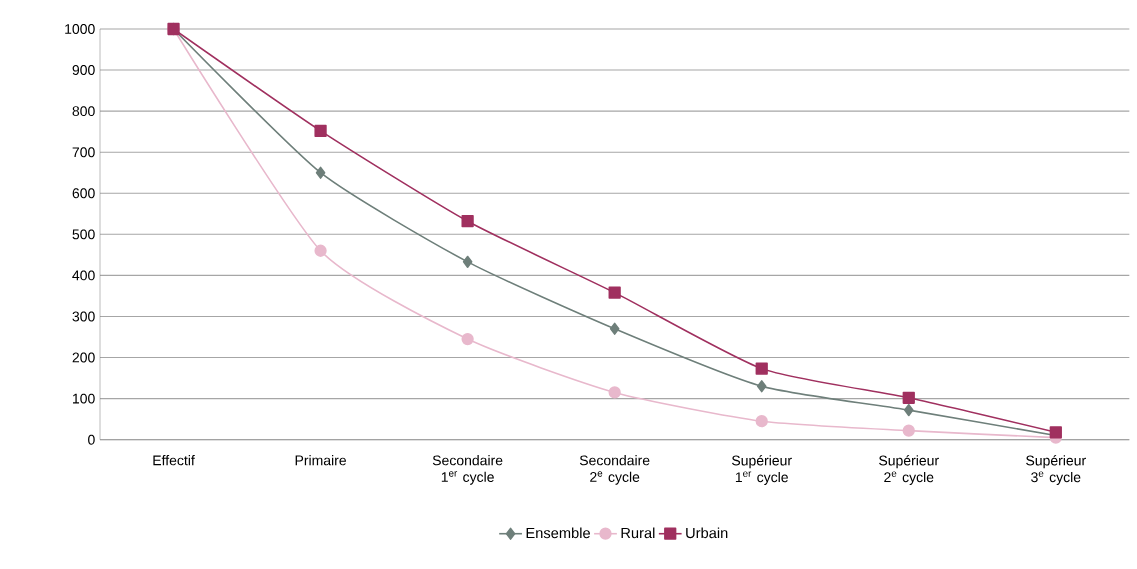  What do you see at coordinates (83, 111) in the screenshot?
I see `y-tick-label: 800` at bounding box center [83, 111].